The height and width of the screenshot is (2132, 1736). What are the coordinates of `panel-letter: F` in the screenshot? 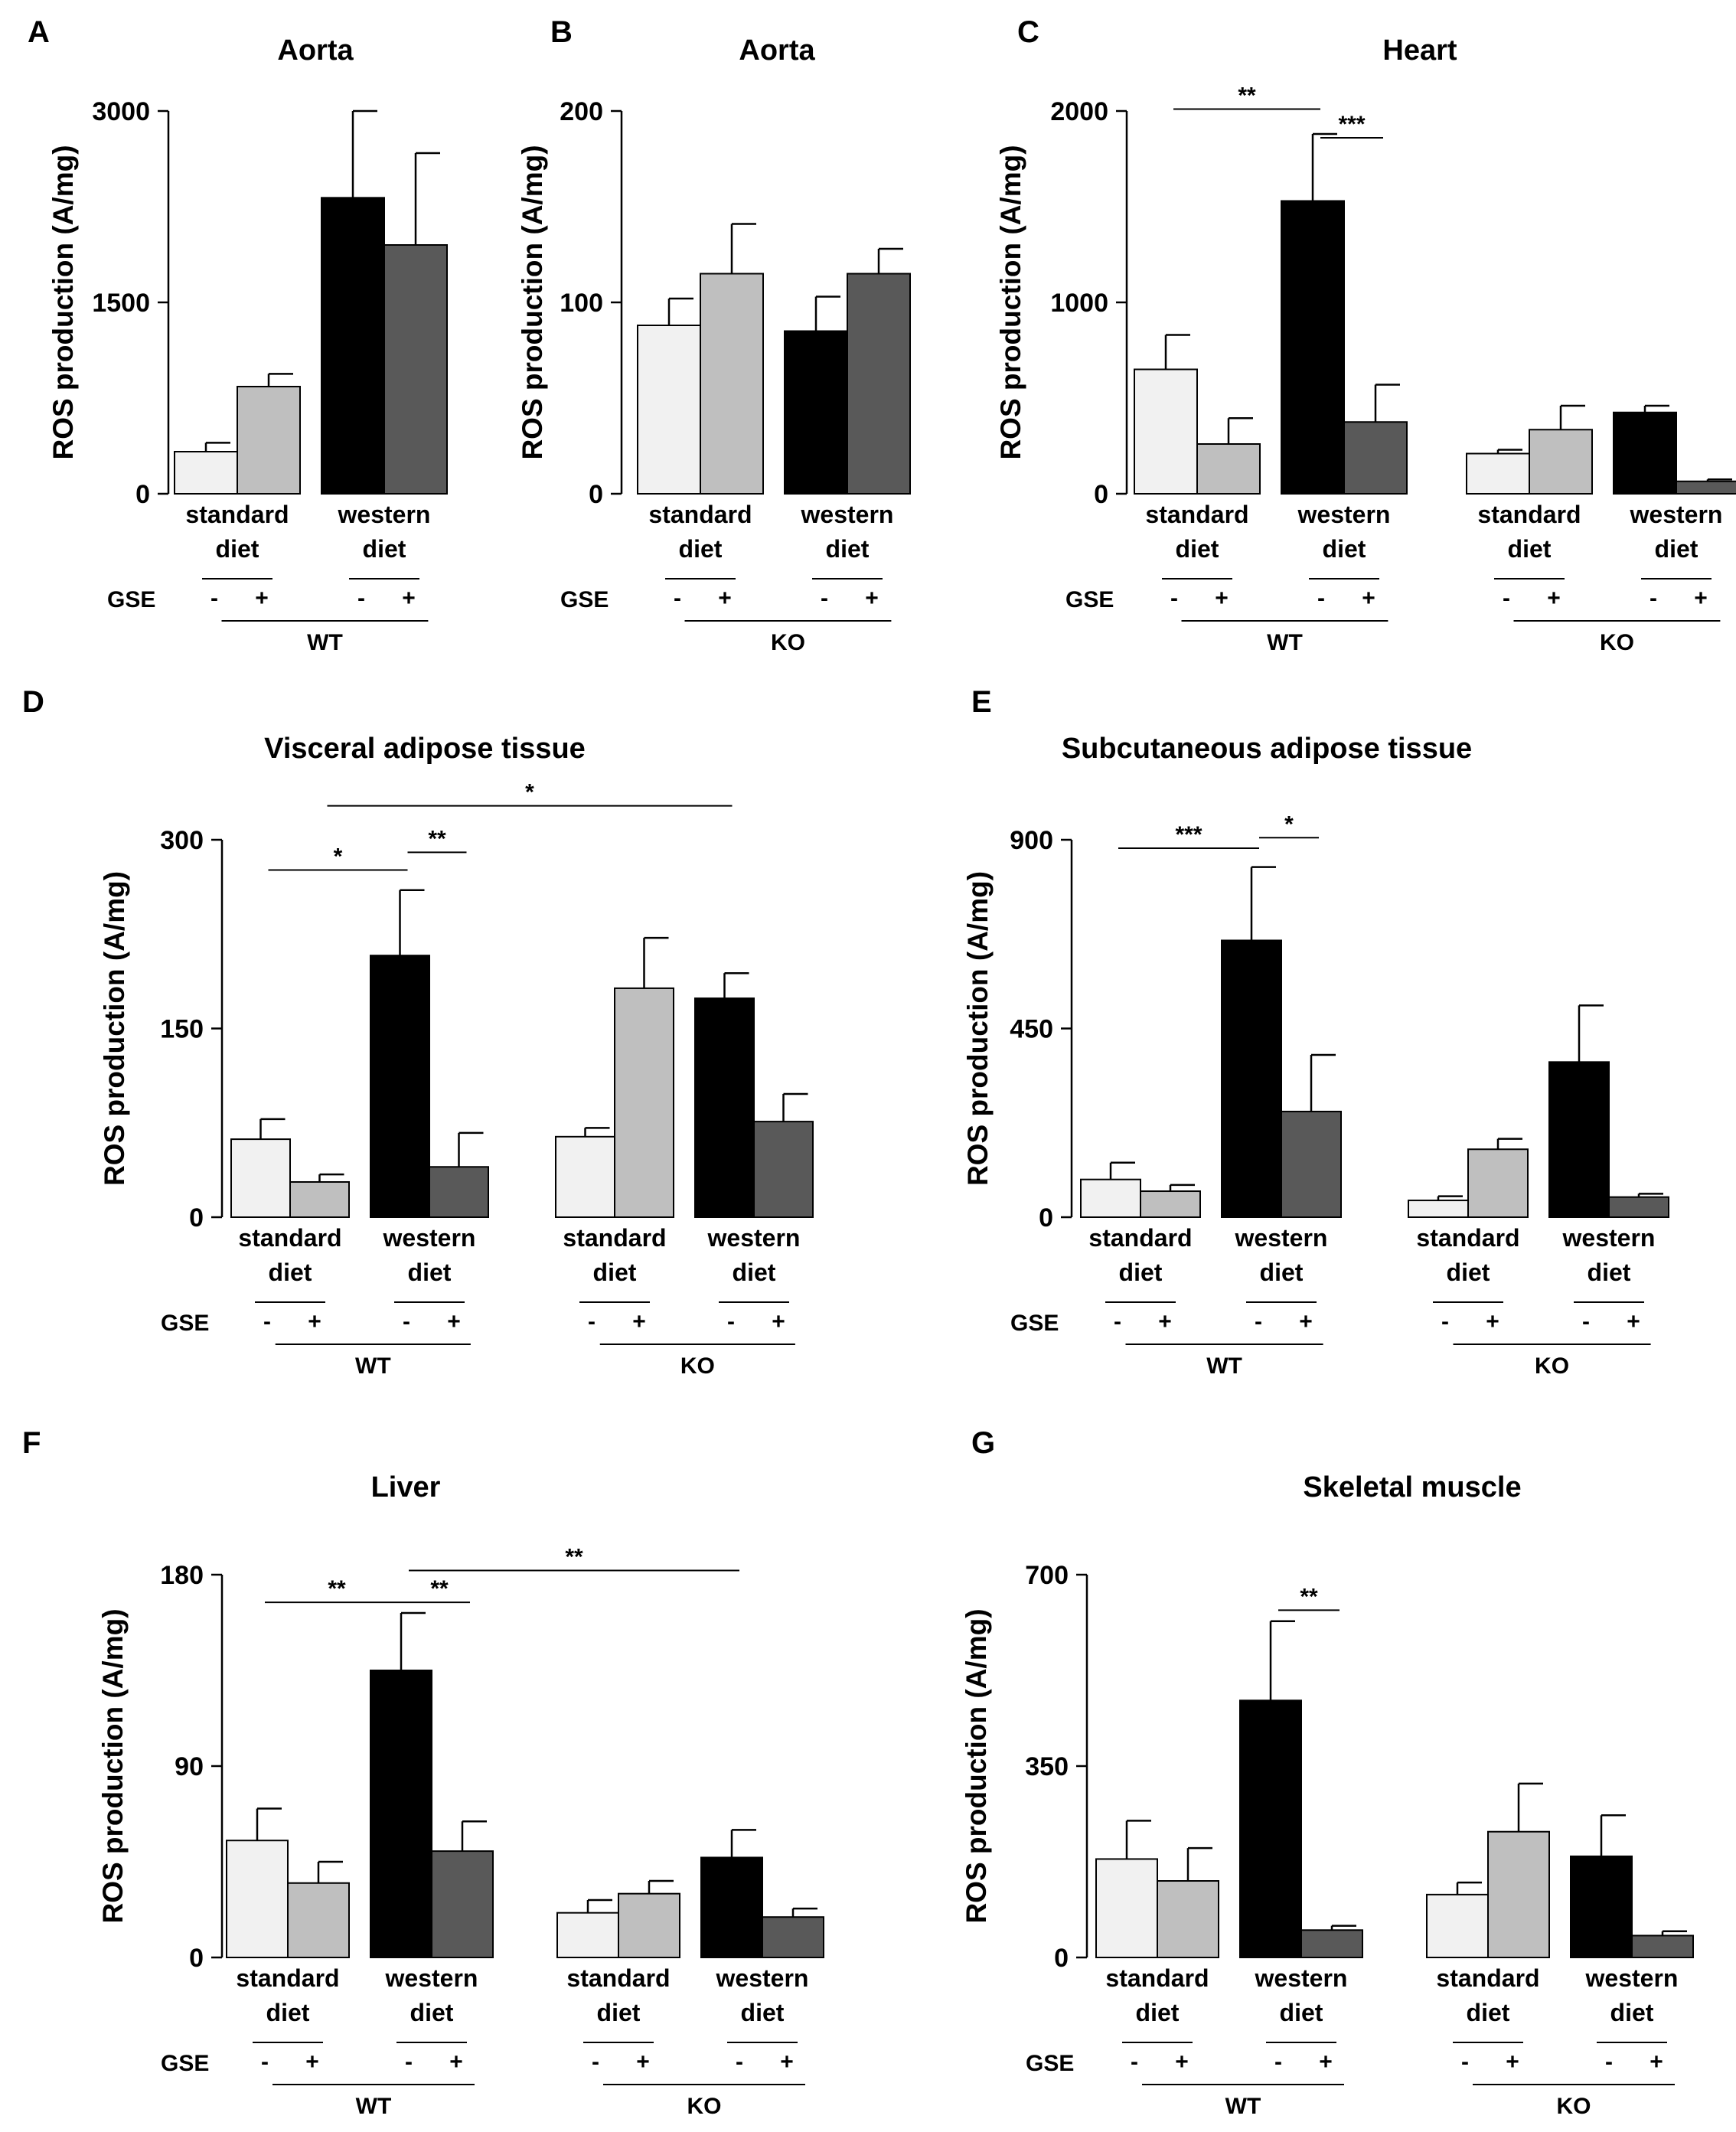 It's located at (31, 1443).